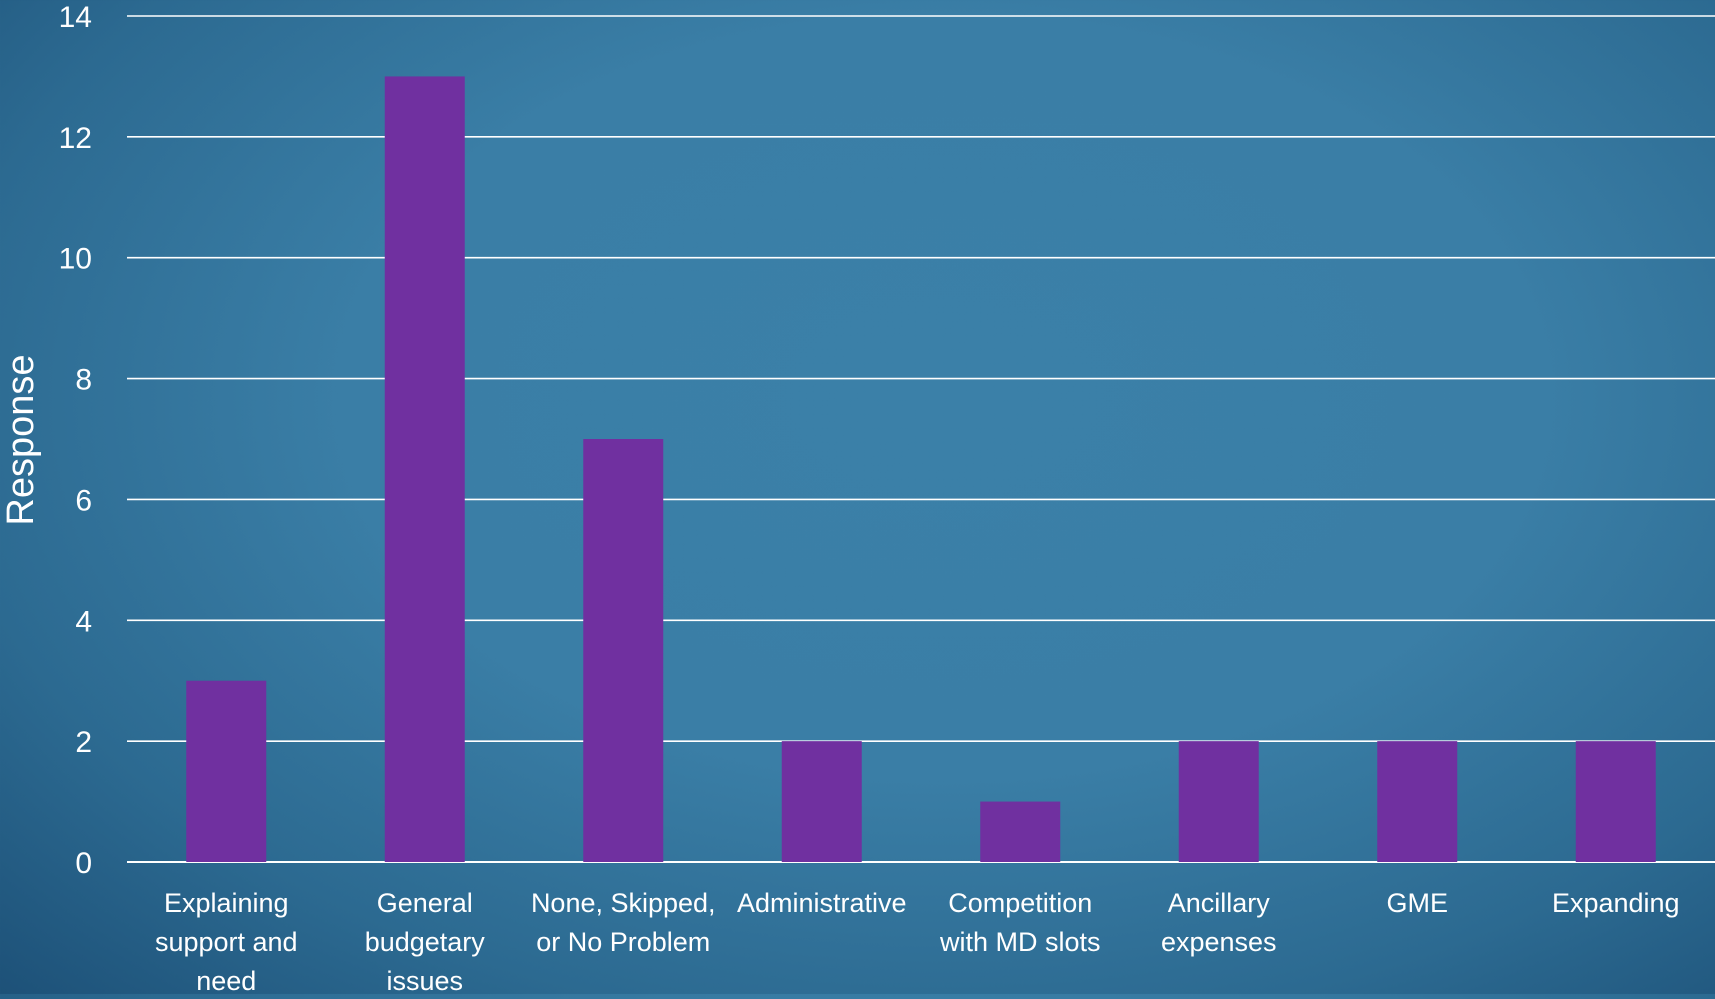 The image size is (1715, 999). I want to click on x-tick-label: Ancillary expenses, so click(1219, 922).